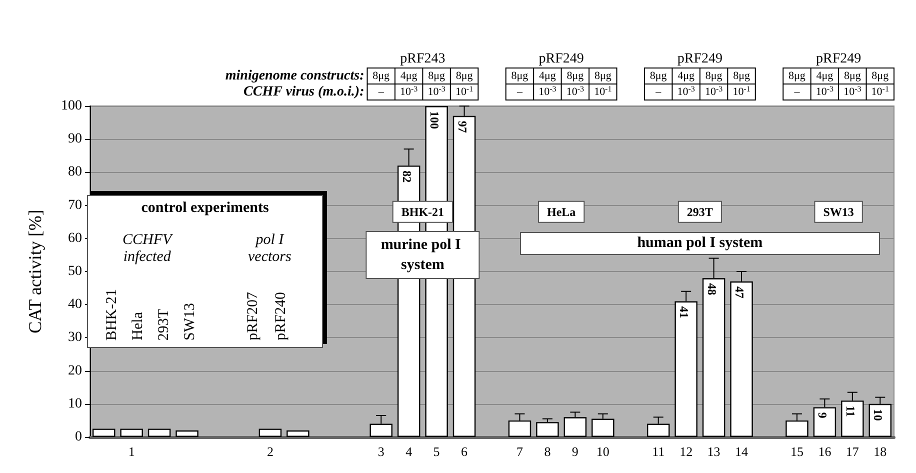 This screenshot has width=916, height=473. I want to click on data-label: 100, so click(435, 120).